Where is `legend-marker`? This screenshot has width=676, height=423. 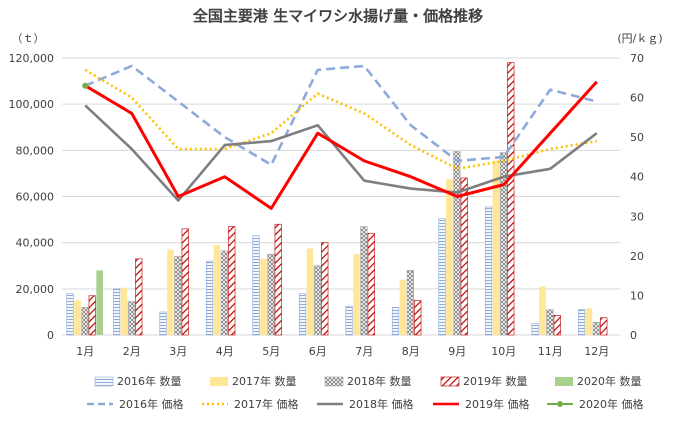 legend-marker is located at coordinates (560, 404).